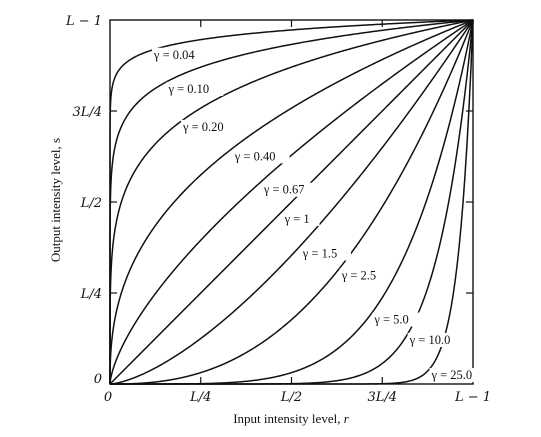 This screenshot has height=437, width=541. What do you see at coordinates (291, 397) in the screenshot?
I see `x-tick-label: L/2` at bounding box center [291, 397].